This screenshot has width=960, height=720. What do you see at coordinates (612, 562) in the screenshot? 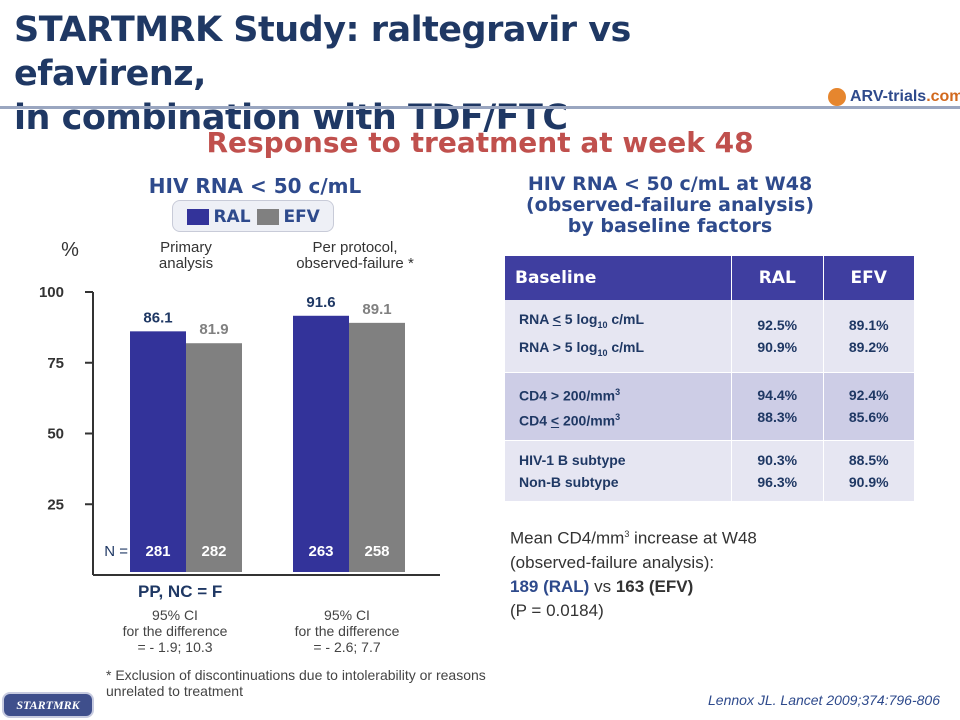
I see `cd4-note-line2: (observed-failure analysis):` at bounding box center [612, 562].